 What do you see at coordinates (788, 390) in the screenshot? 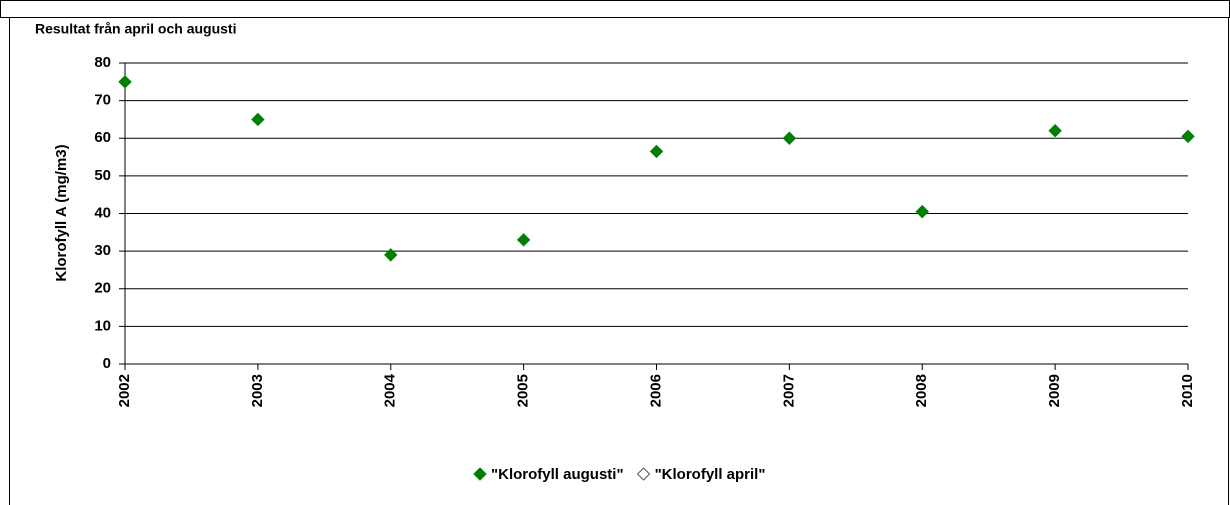
I see `x-tick-label: 2007` at bounding box center [788, 390].